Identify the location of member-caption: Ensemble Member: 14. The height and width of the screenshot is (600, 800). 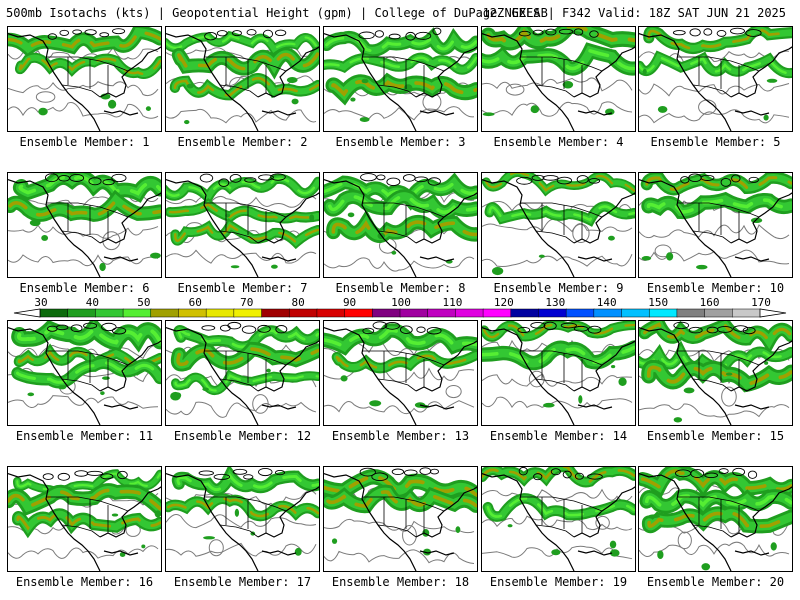
(558, 436).